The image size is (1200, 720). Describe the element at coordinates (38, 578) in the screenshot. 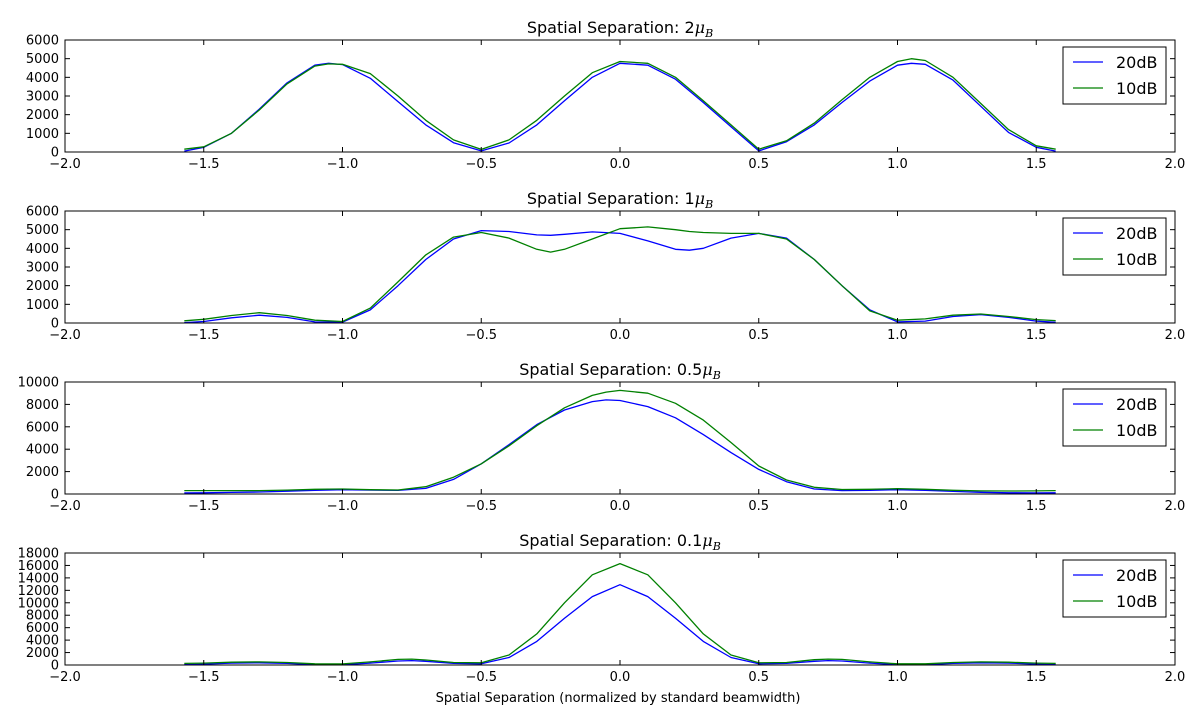

I see `y-tick-label: 14000` at that location.